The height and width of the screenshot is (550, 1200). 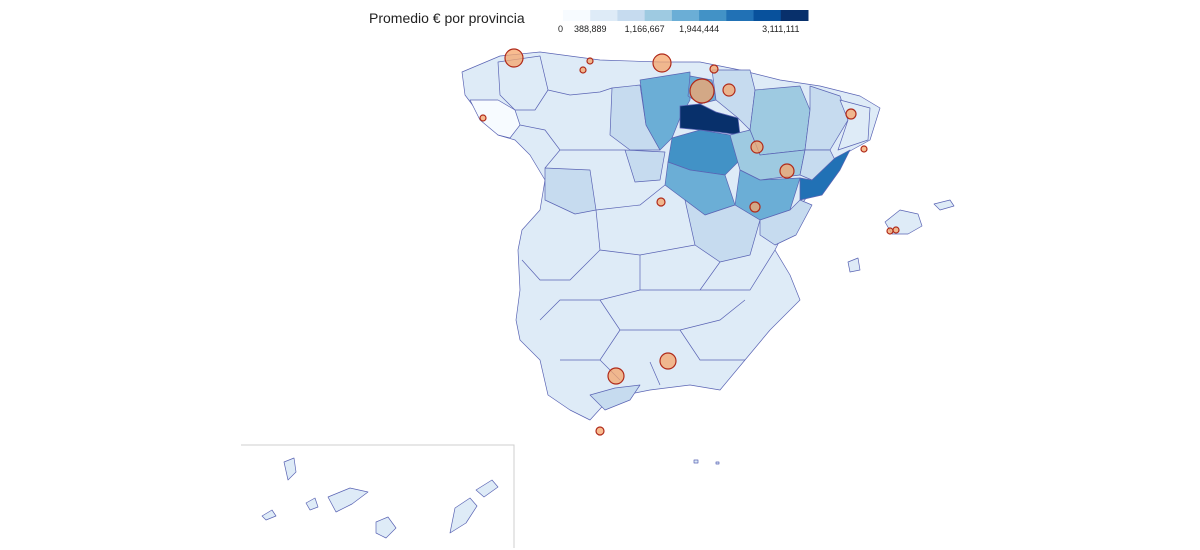 I want to click on bubble-teruel, so click(x=755, y=207).